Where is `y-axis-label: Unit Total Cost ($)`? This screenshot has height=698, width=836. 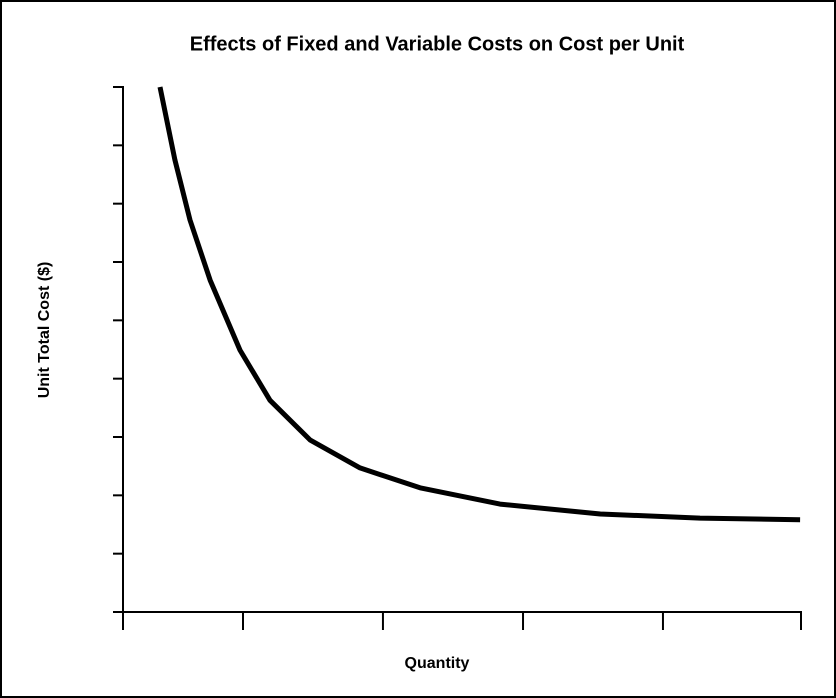 y-axis-label: Unit Total Cost ($) is located at coordinates (44, 330).